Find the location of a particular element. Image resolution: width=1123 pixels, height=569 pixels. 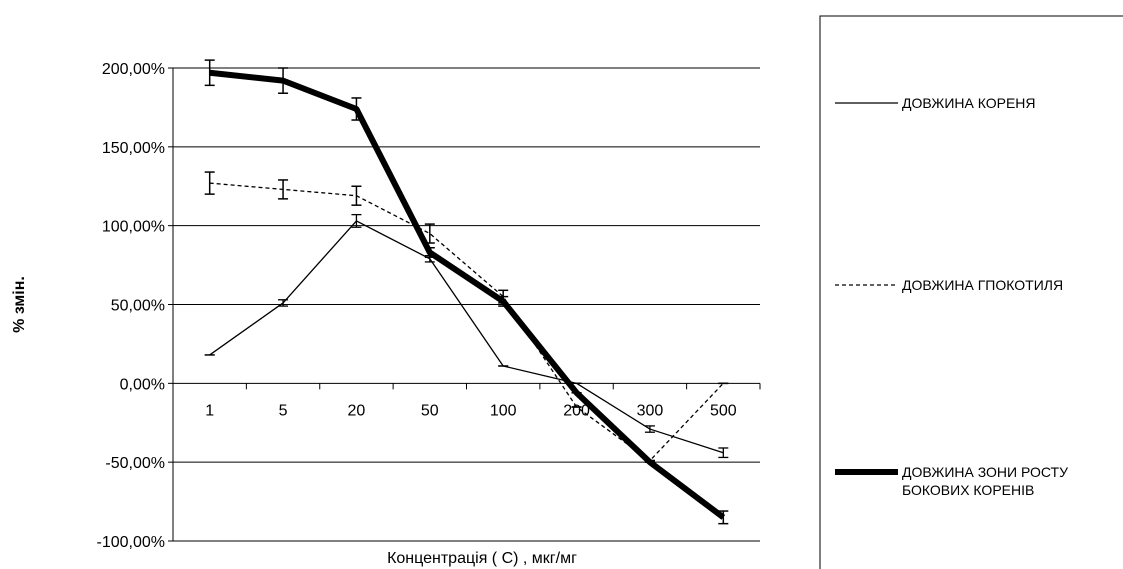

x-axis-title: Концентрація ( С) , мкг/мг is located at coordinates (482, 558).